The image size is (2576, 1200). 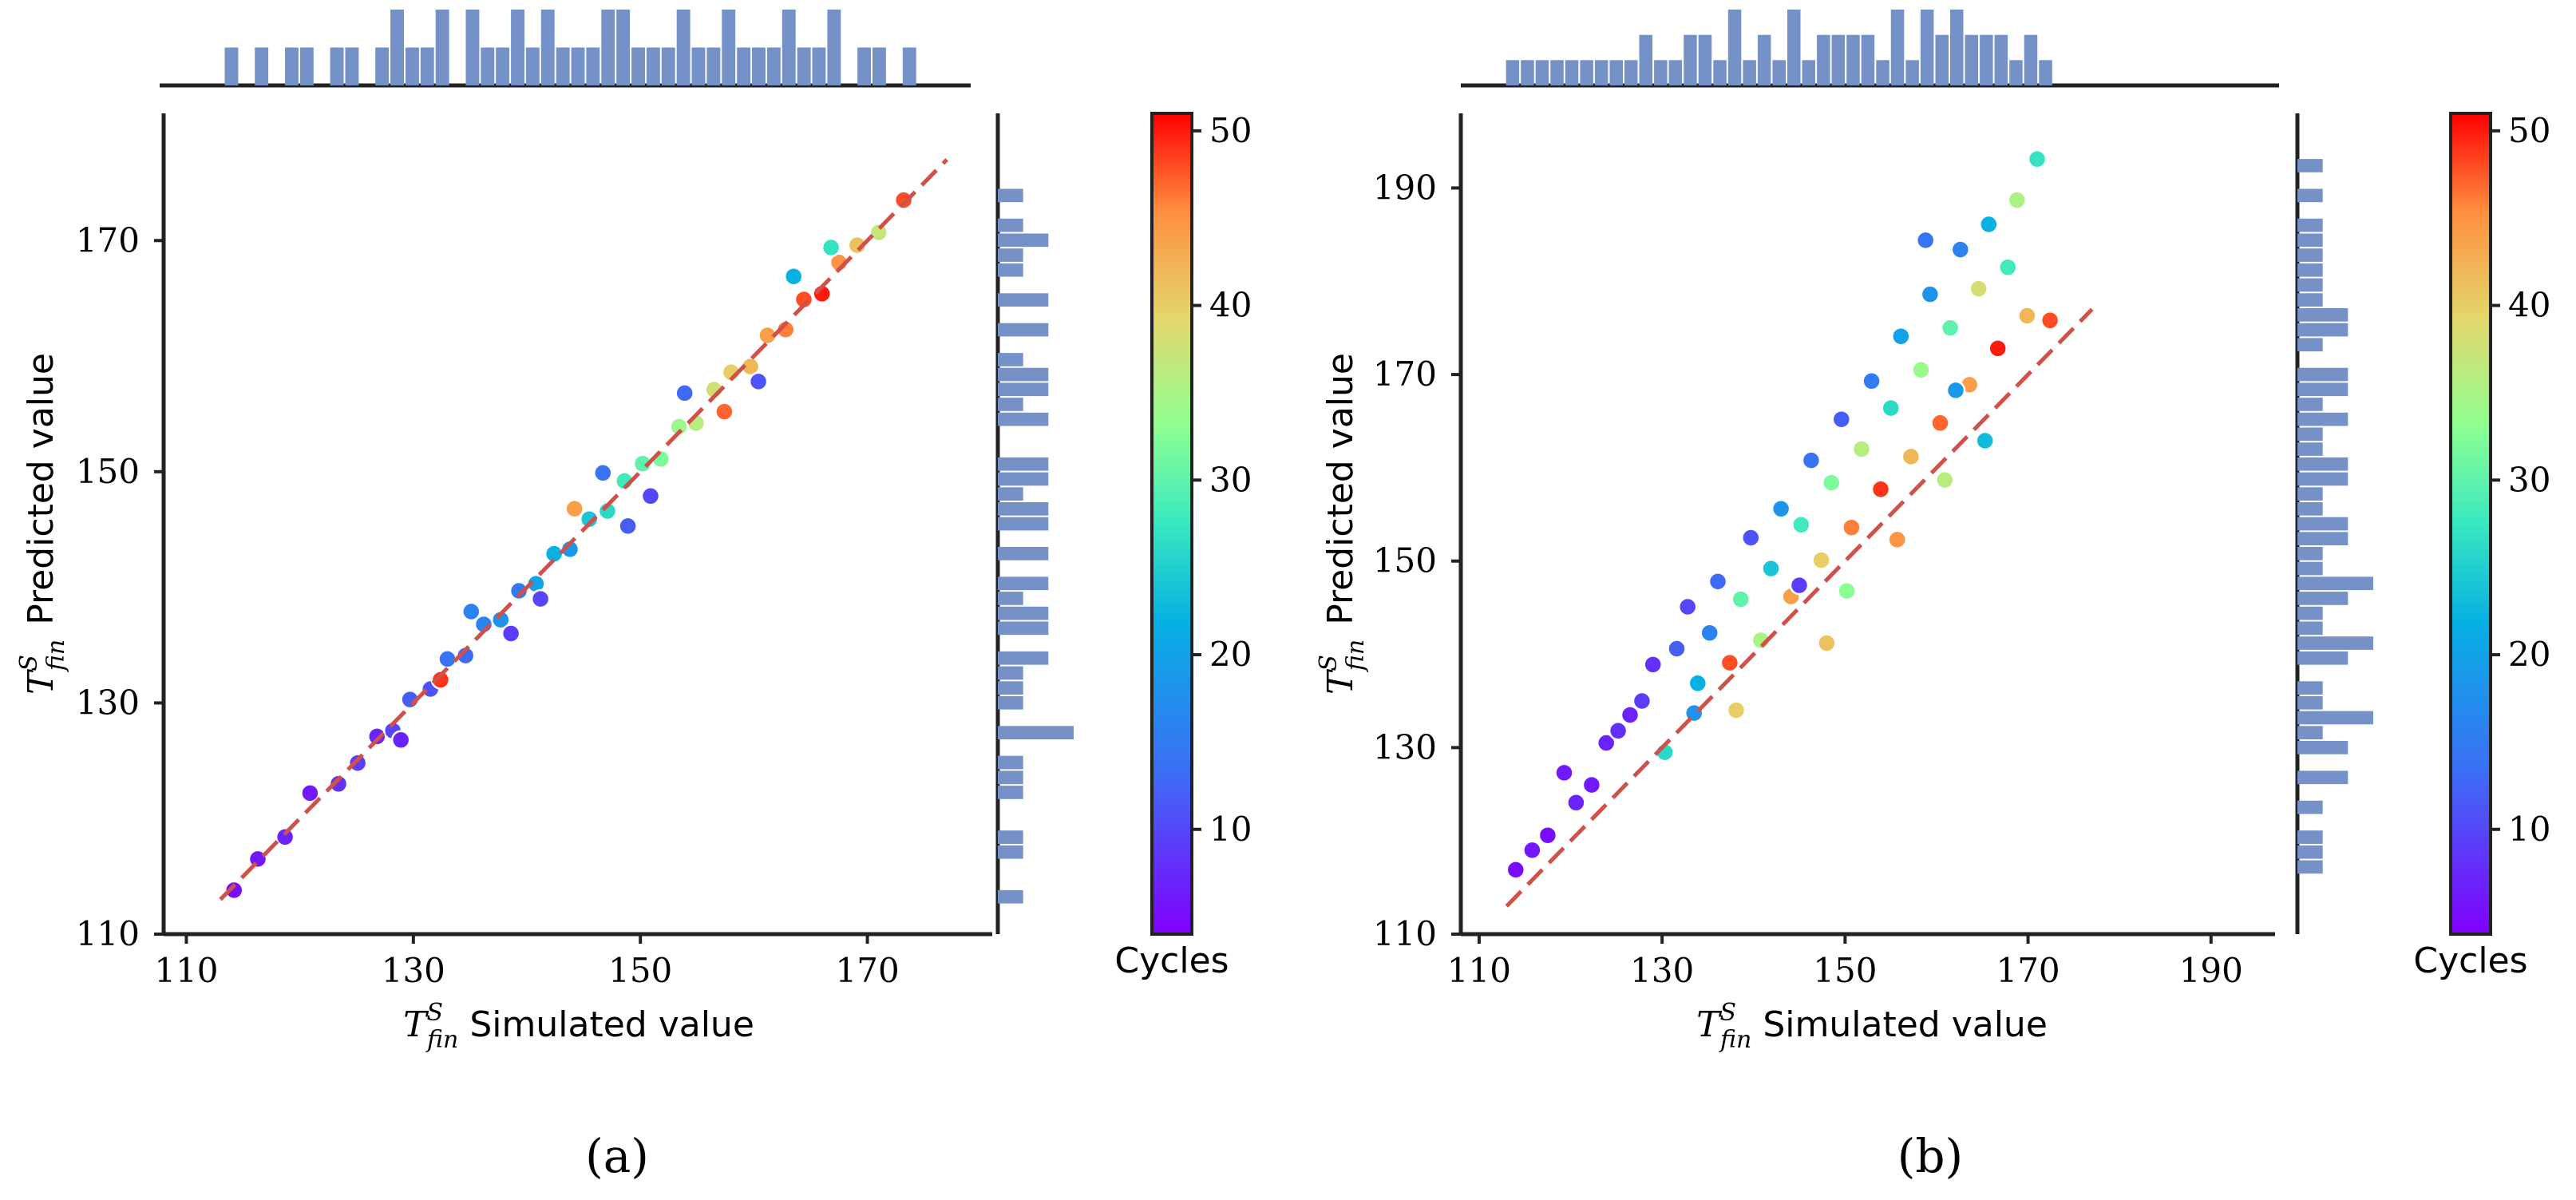 What do you see at coordinates (1230, 130) in the screenshot?
I see `colorbar-tick-label: 50` at bounding box center [1230, 130].